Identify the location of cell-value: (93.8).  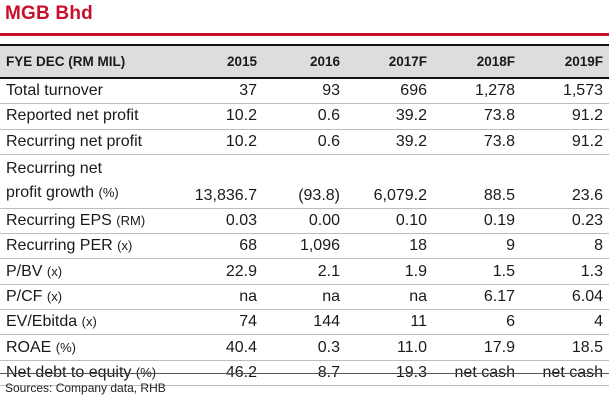
(304, 181).